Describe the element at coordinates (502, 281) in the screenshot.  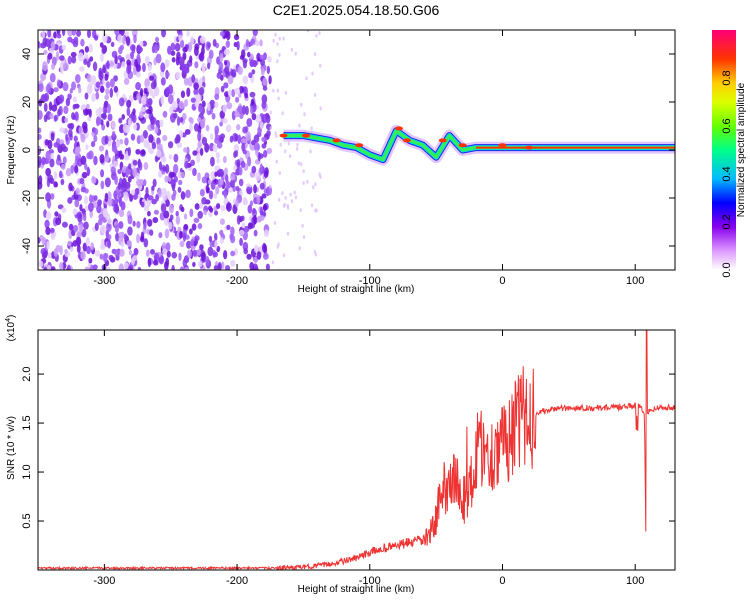
I see `spectrogram-x-tick-label: 0` at that location.